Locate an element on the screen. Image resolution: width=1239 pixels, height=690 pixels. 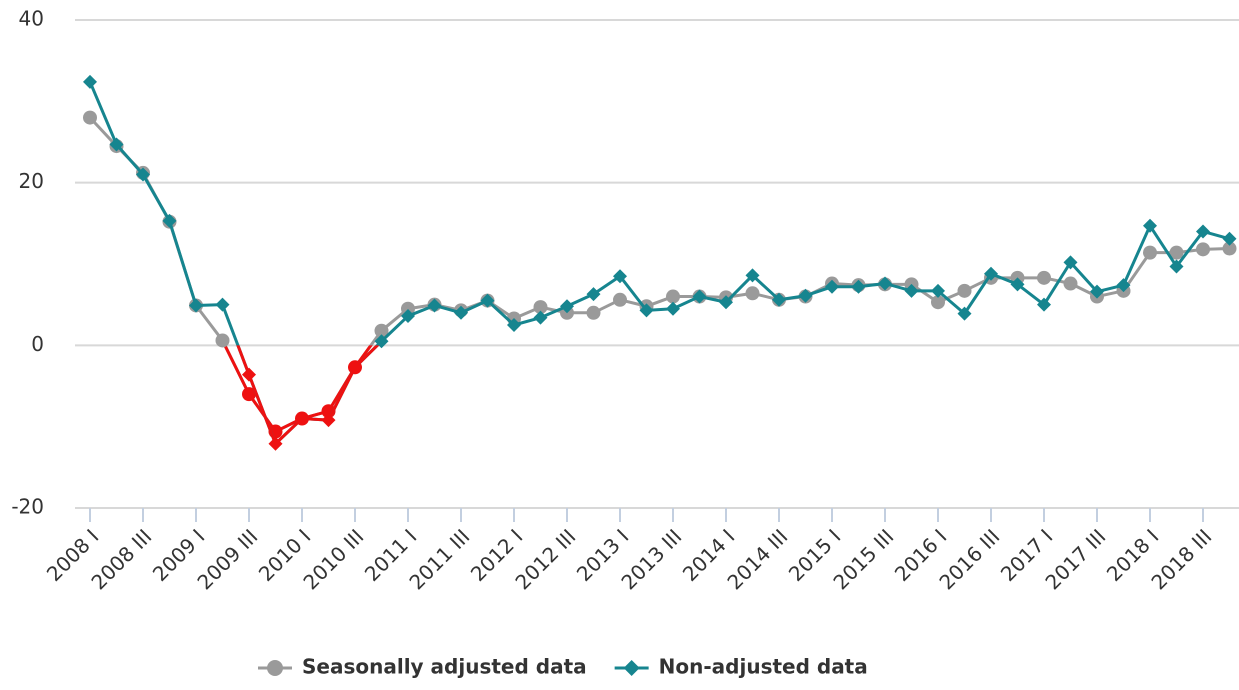
y-tick-label: -20 is located at coordinates (27, 507).